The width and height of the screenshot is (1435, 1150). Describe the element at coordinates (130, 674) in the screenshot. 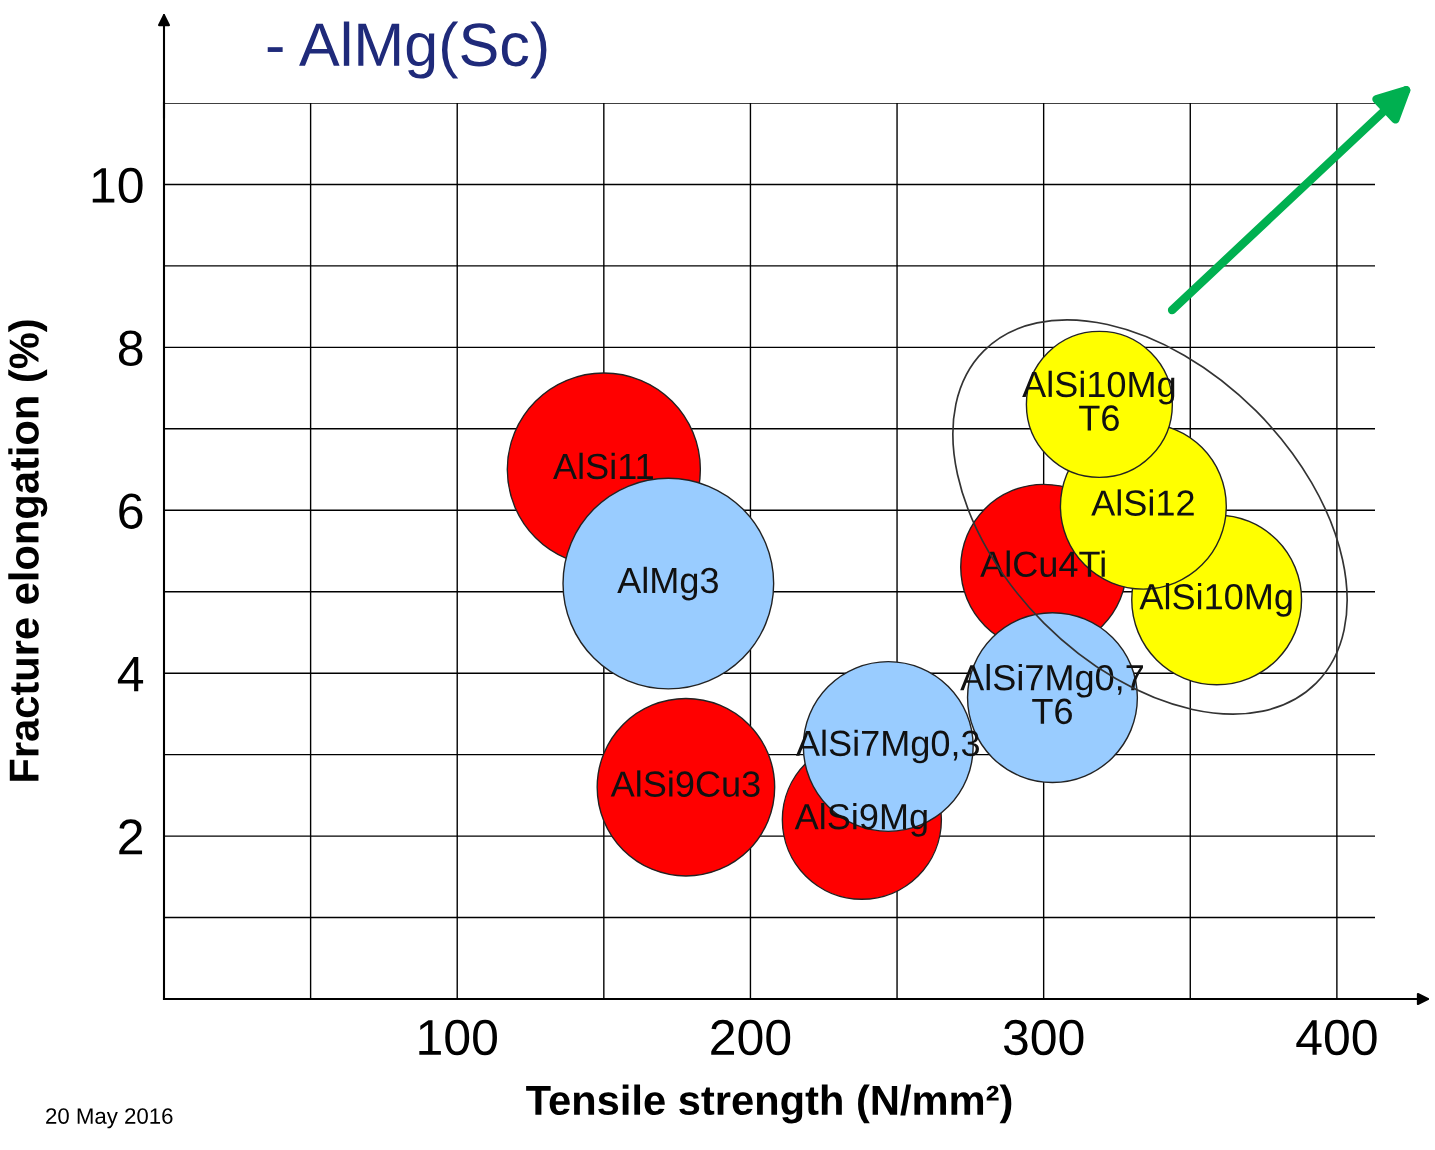

I see `y-tick-label: 4` at that location.